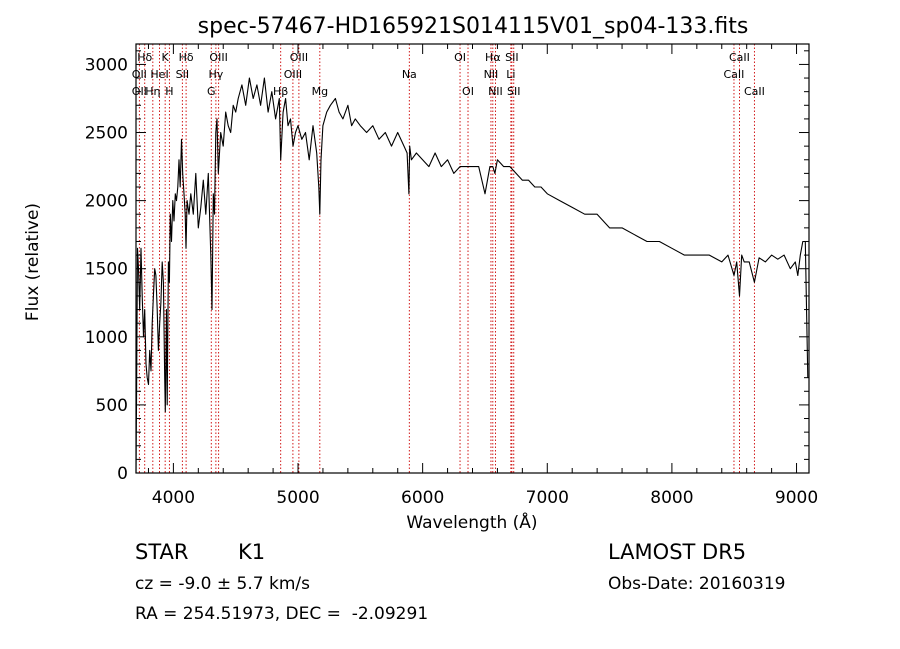  Describe the element at coordinates (796, 498) in the screenshot. I see `x-tick-label: 9000` at that location.